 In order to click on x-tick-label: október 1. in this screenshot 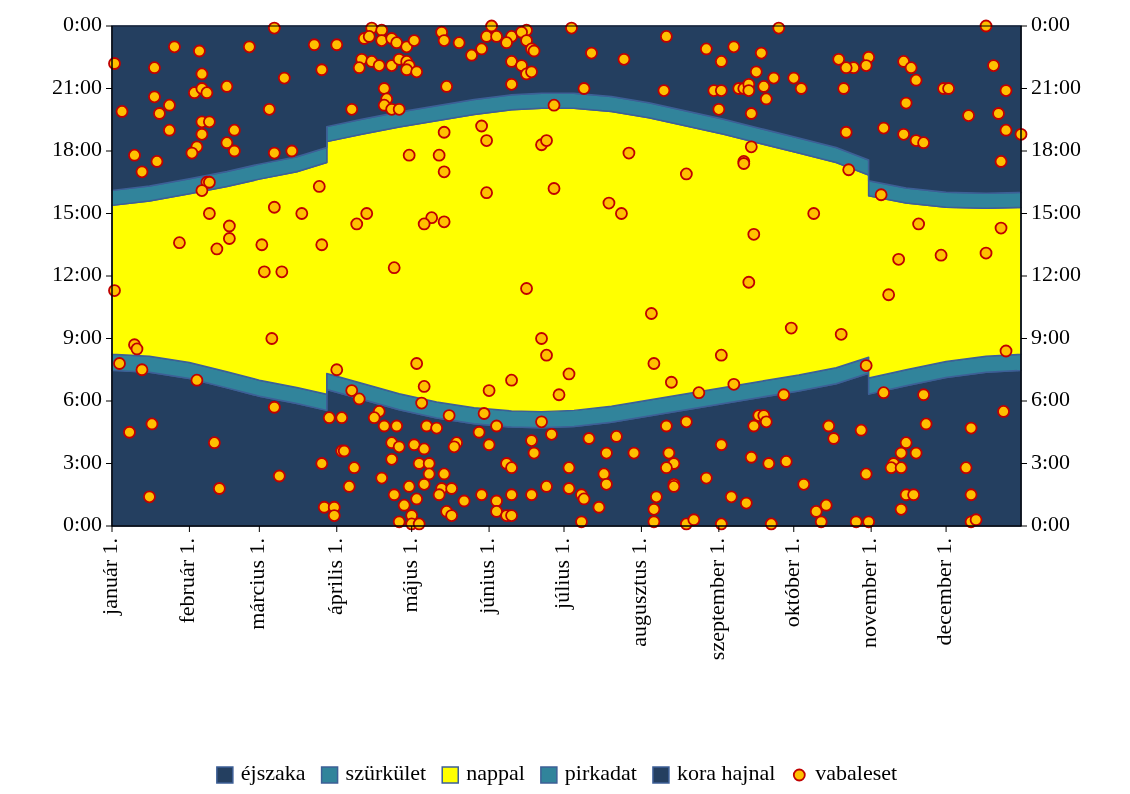, I will do `click(791, 583)`.